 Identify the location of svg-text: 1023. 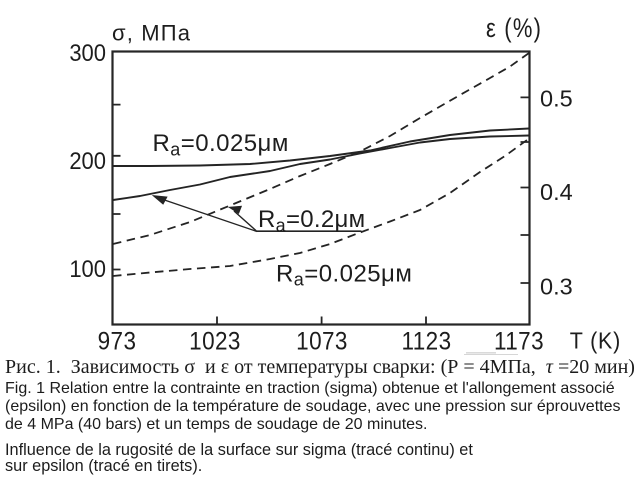
(215, 341).